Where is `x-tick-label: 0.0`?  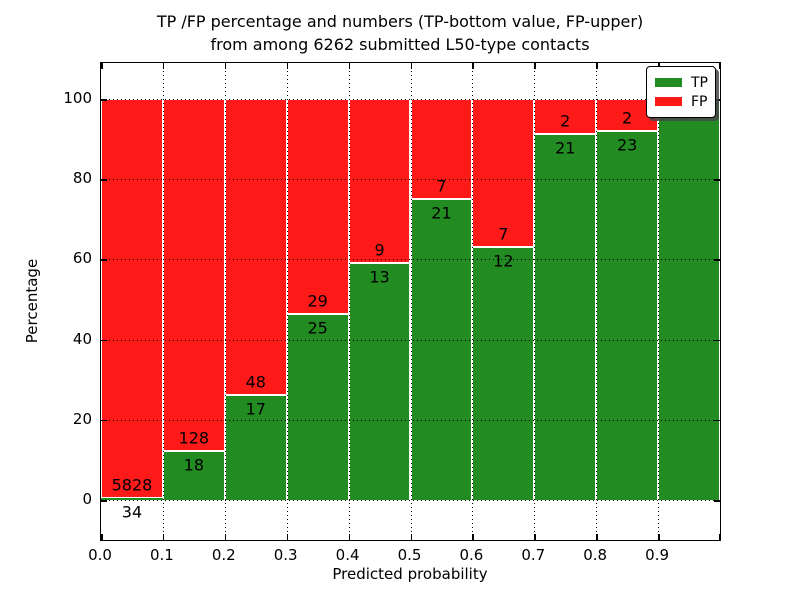
x-tick-label: 0.0 is located at coordinates (100, 555).